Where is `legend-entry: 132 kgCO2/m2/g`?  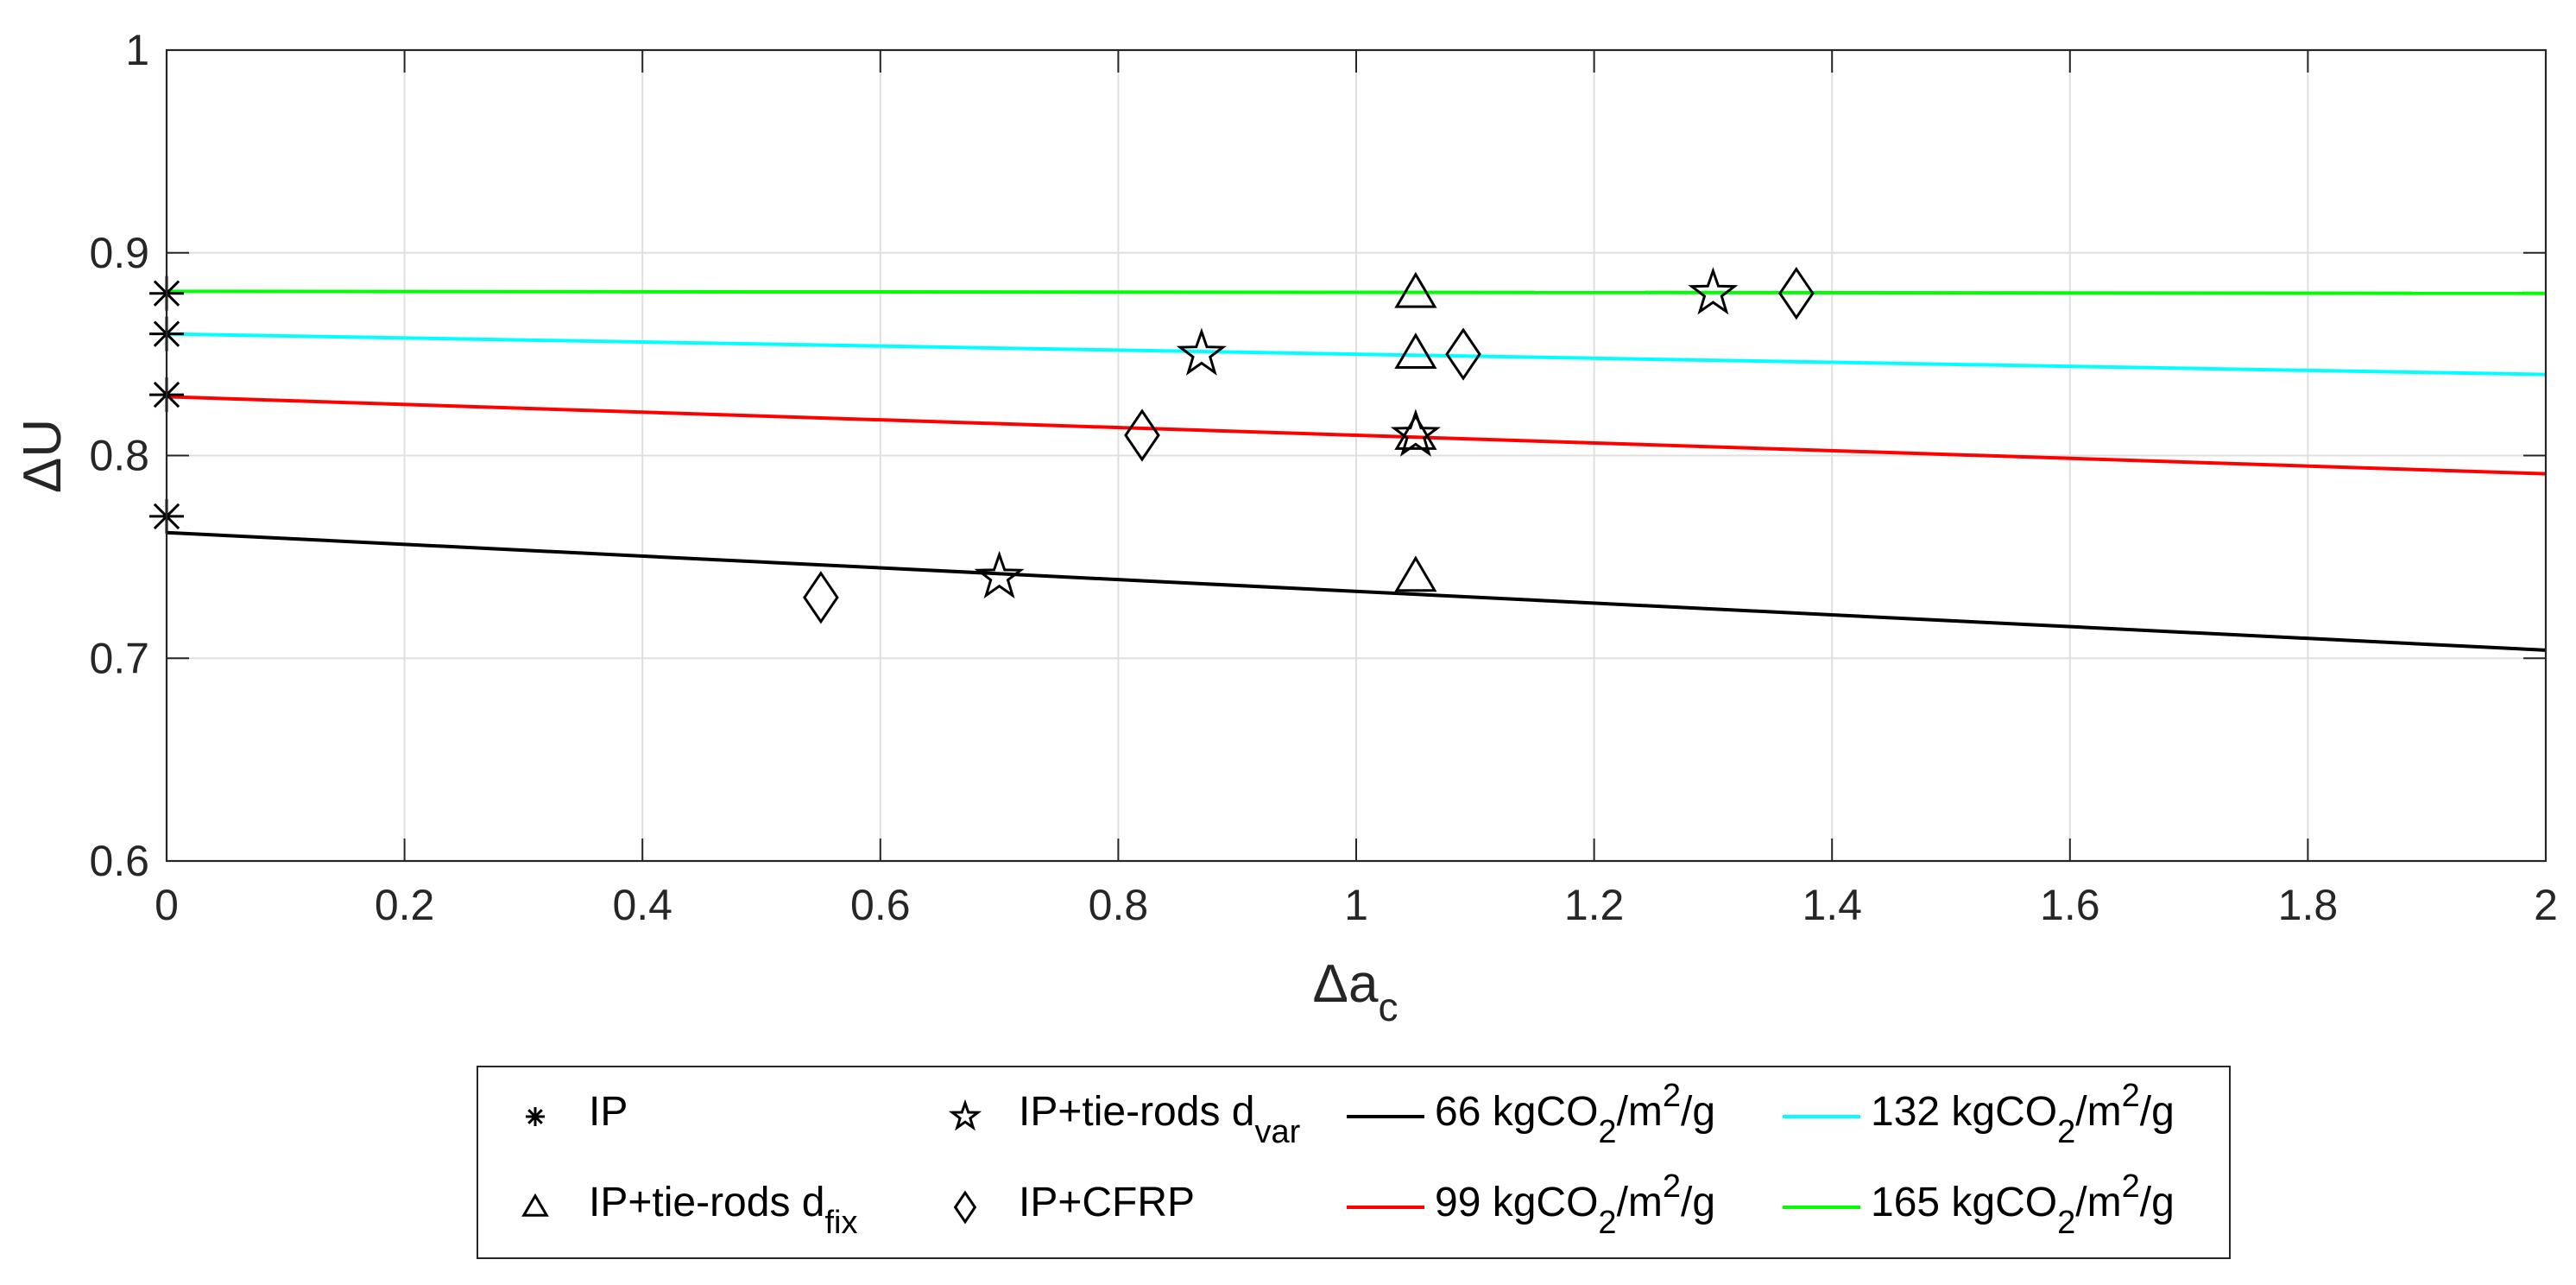 legend-entry: 132 kgCO2/m2/g is located at coordinates (1979, 1114).